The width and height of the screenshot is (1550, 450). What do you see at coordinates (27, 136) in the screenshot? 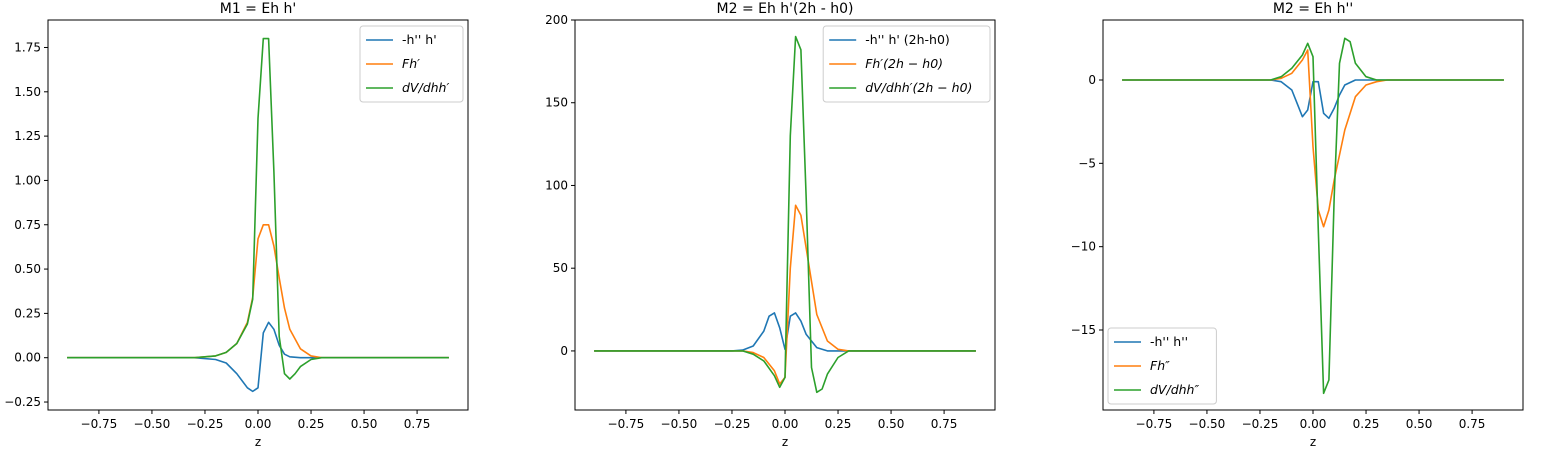
I see `y-tick-label: 1.25` at bounding box center [27, 136].